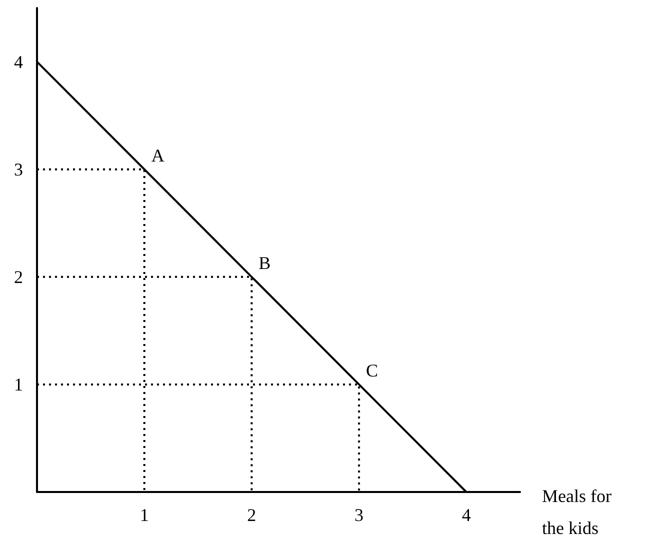 The width and height of the screenshot is (653, 557). I want to click on annotation: A, so click(157, 155).